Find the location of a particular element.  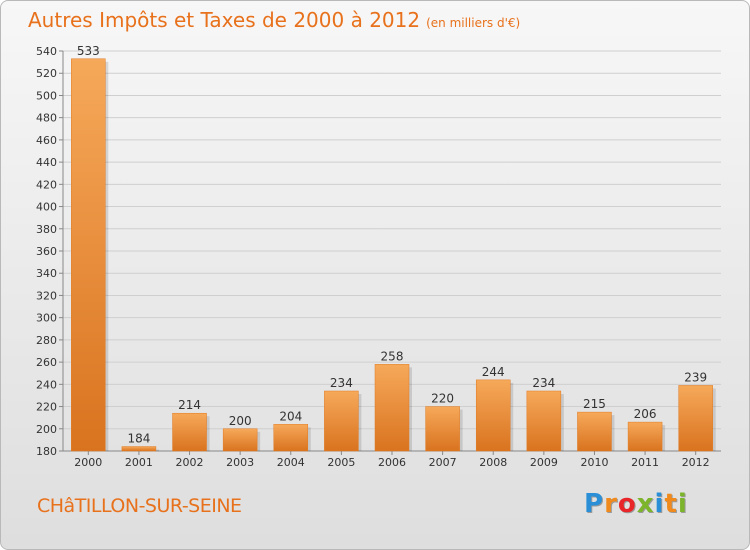

y-tick-label: 380 is located at coordinates (46, 229).